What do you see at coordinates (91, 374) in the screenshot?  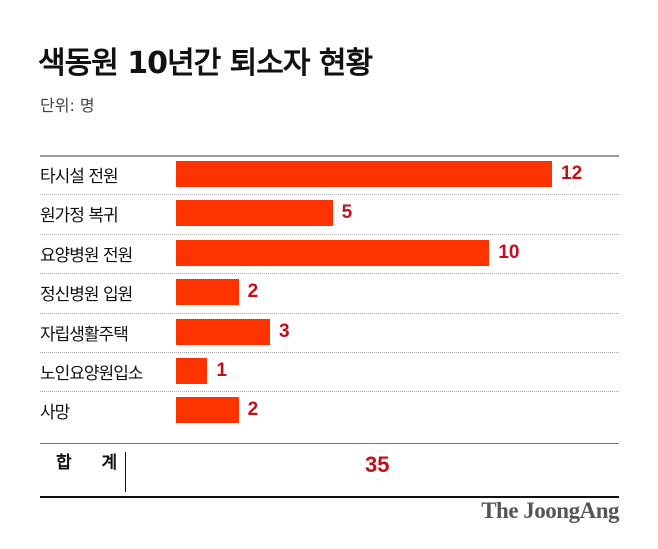 I see `category-label: 노인요양원입소` at bounding box center [91, 374].